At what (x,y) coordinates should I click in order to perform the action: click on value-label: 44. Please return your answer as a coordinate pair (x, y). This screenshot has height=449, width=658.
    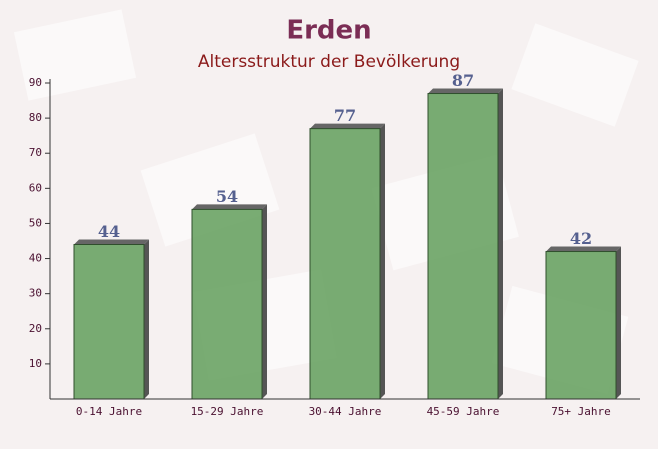
    Looking at the image, I should click on (109, 231).